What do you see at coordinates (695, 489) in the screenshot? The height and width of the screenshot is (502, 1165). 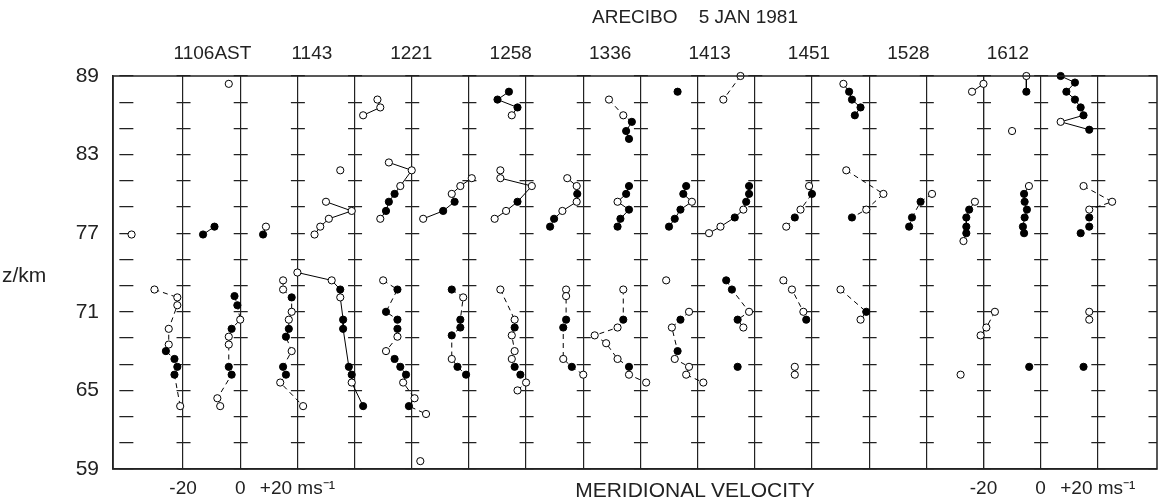 I see `x-axis-title: MERIDIONAL VELOCITY` at bounding box center [695, 489].